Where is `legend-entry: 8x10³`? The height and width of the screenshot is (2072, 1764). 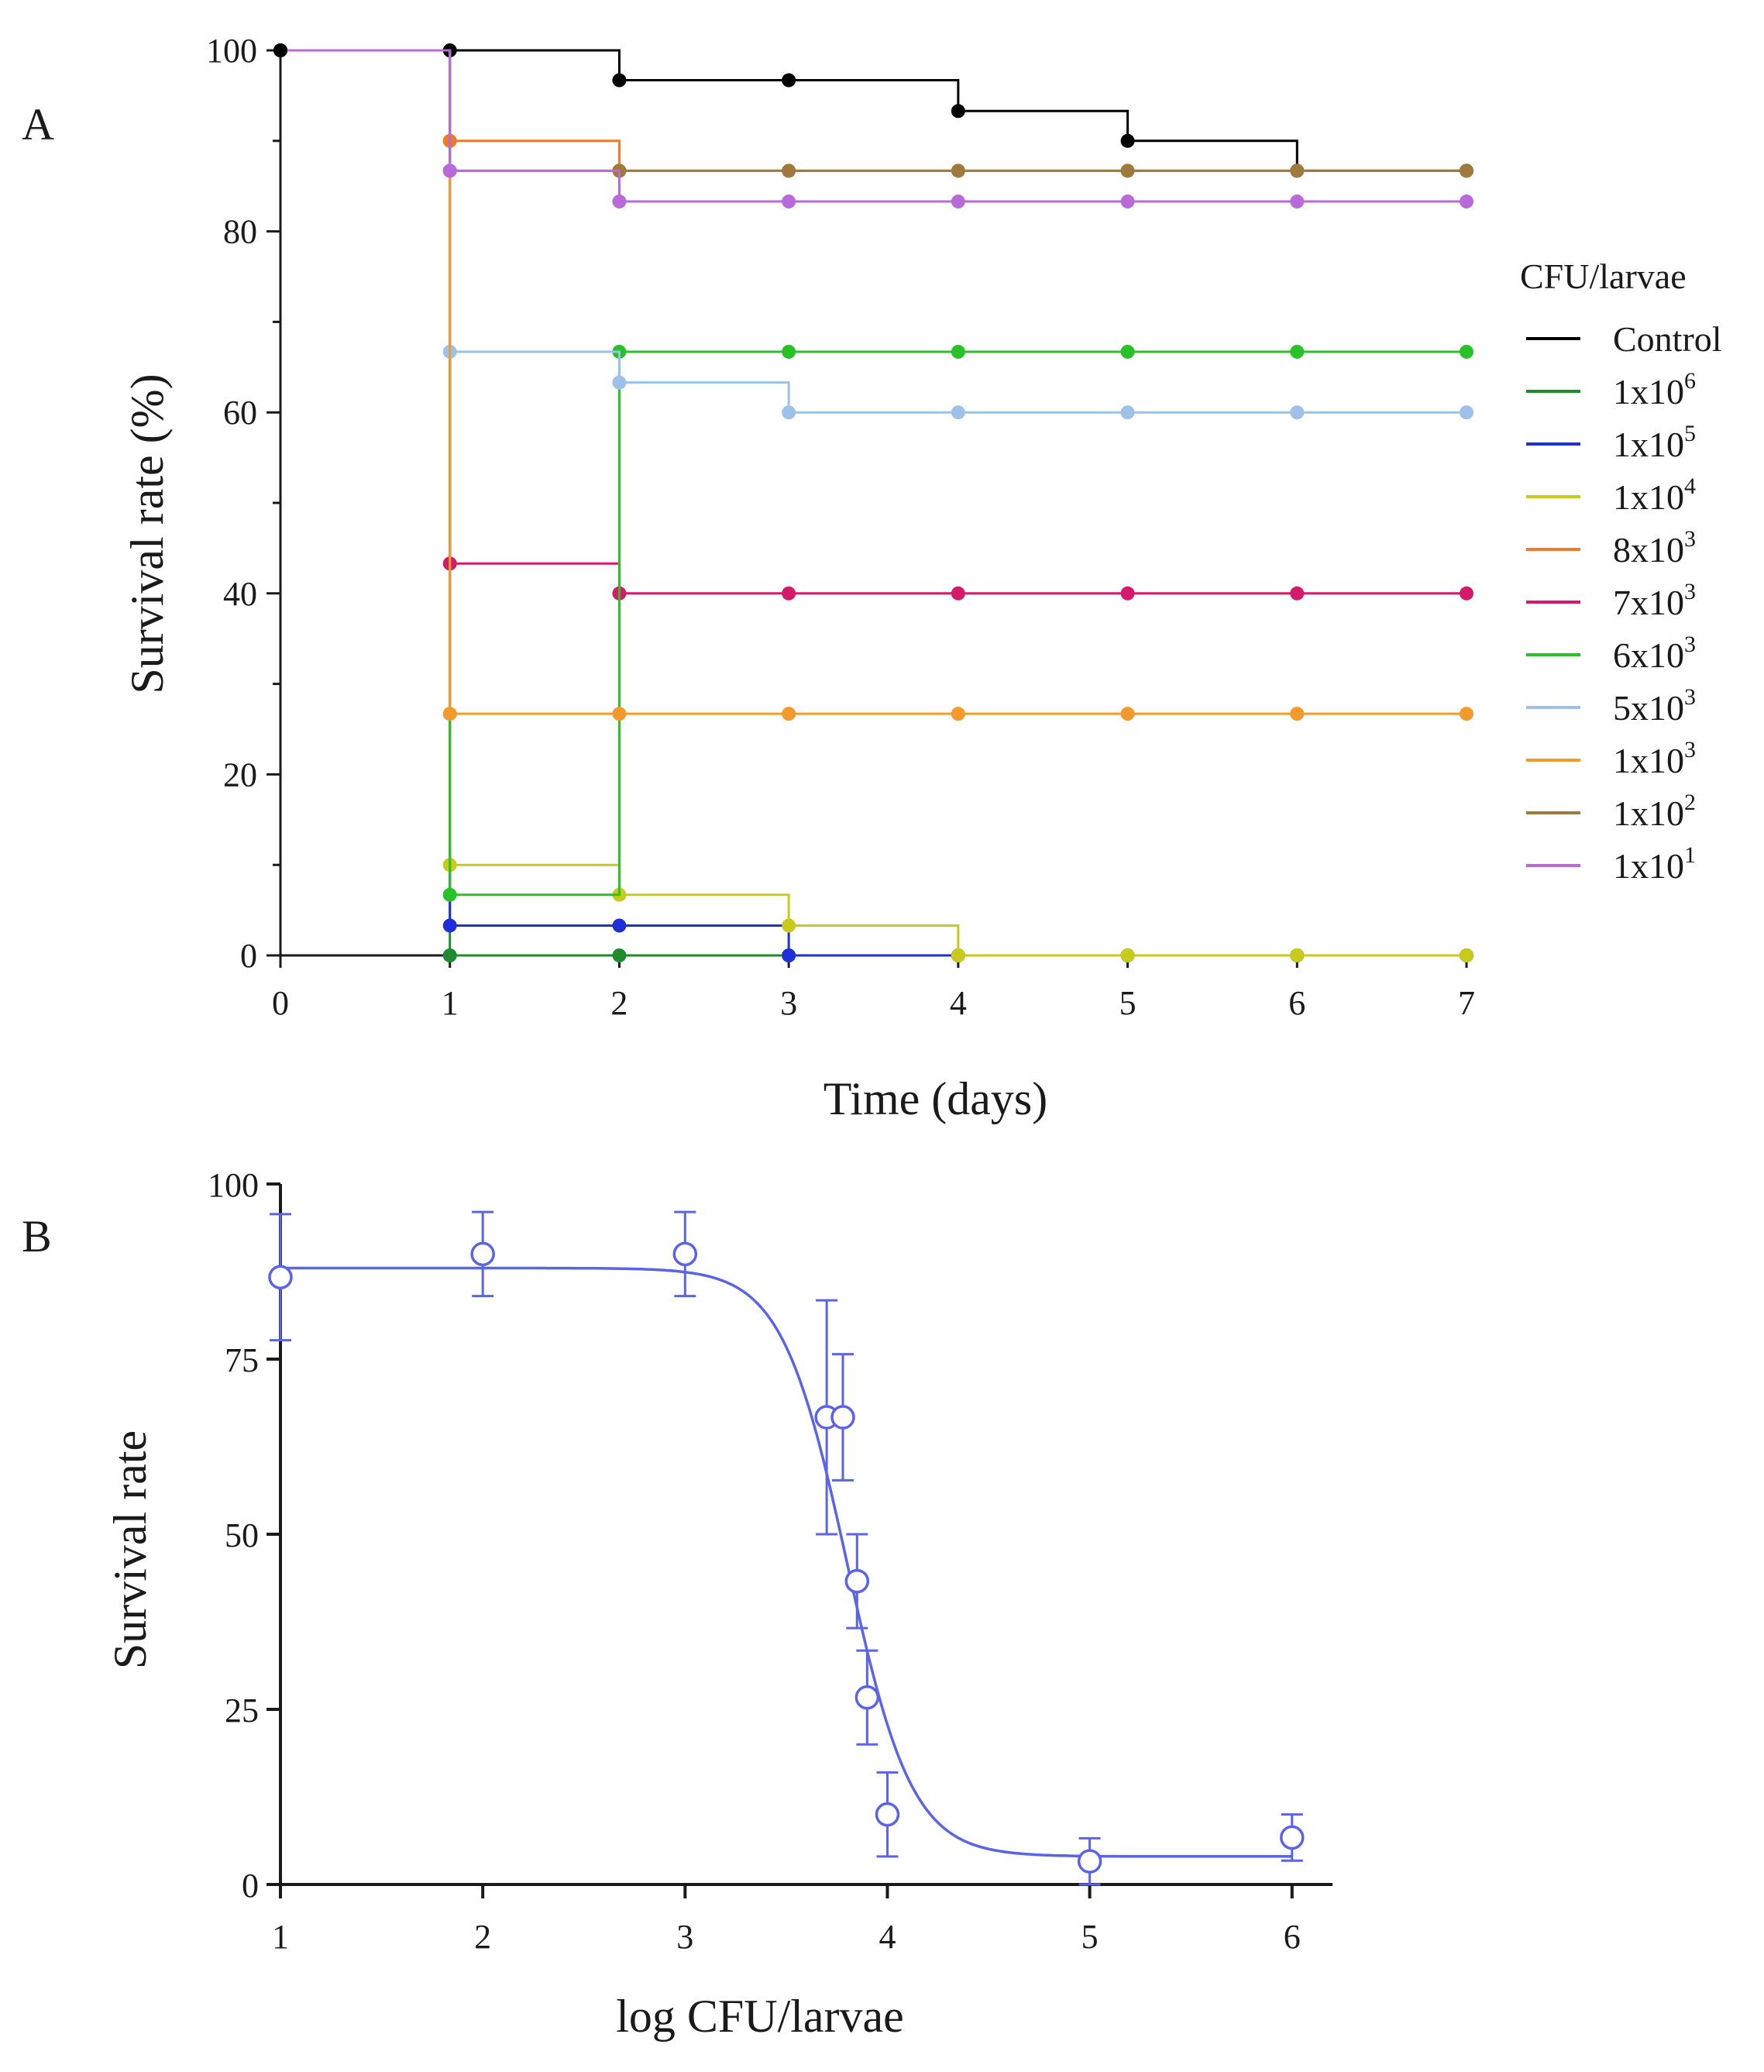 legend-entry: 8x10³ is located at coordinates (1654, 548).